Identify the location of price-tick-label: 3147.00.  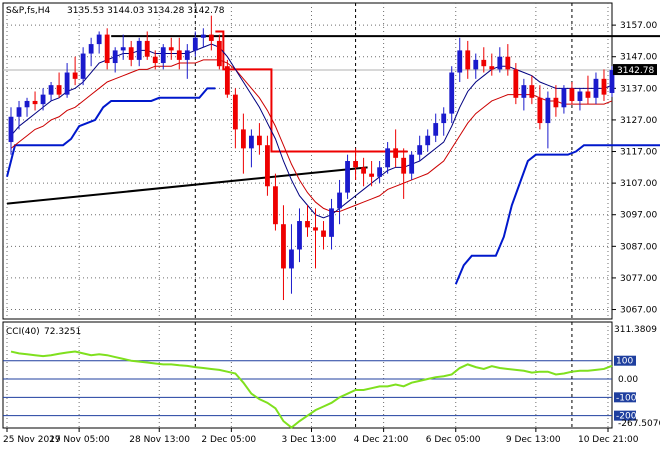
(638, 58).